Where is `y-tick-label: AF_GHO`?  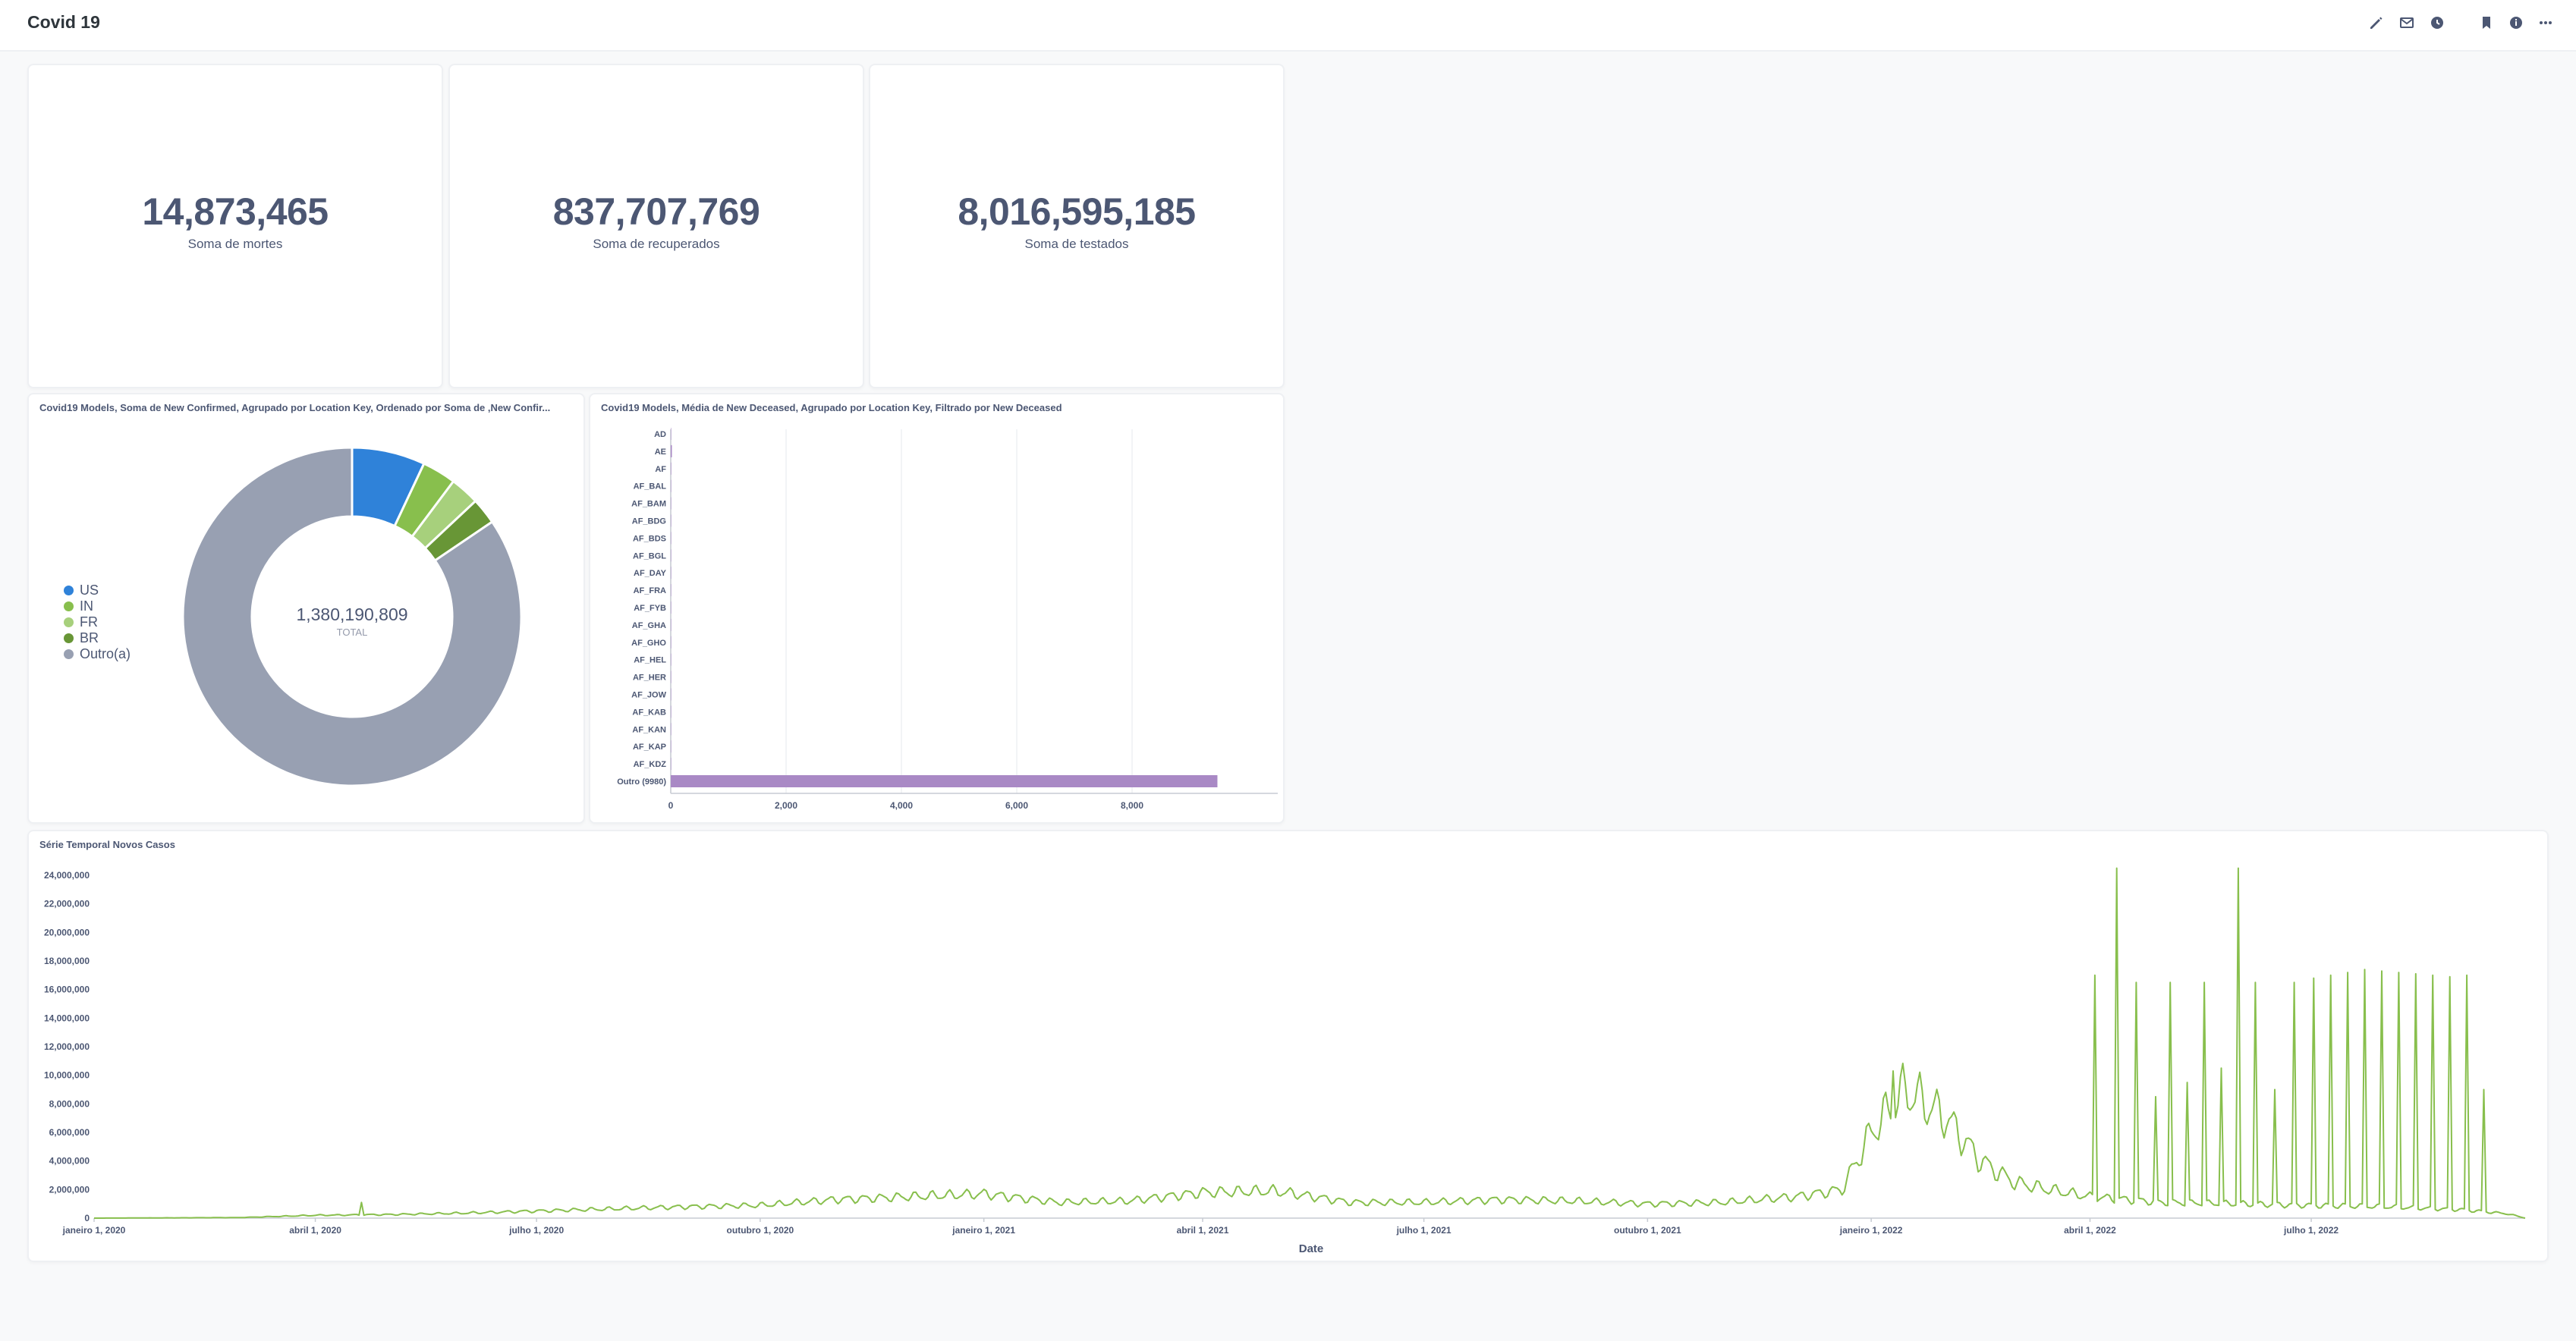 y-tick-label: AF_GHO is located at coordinates (648, 643).